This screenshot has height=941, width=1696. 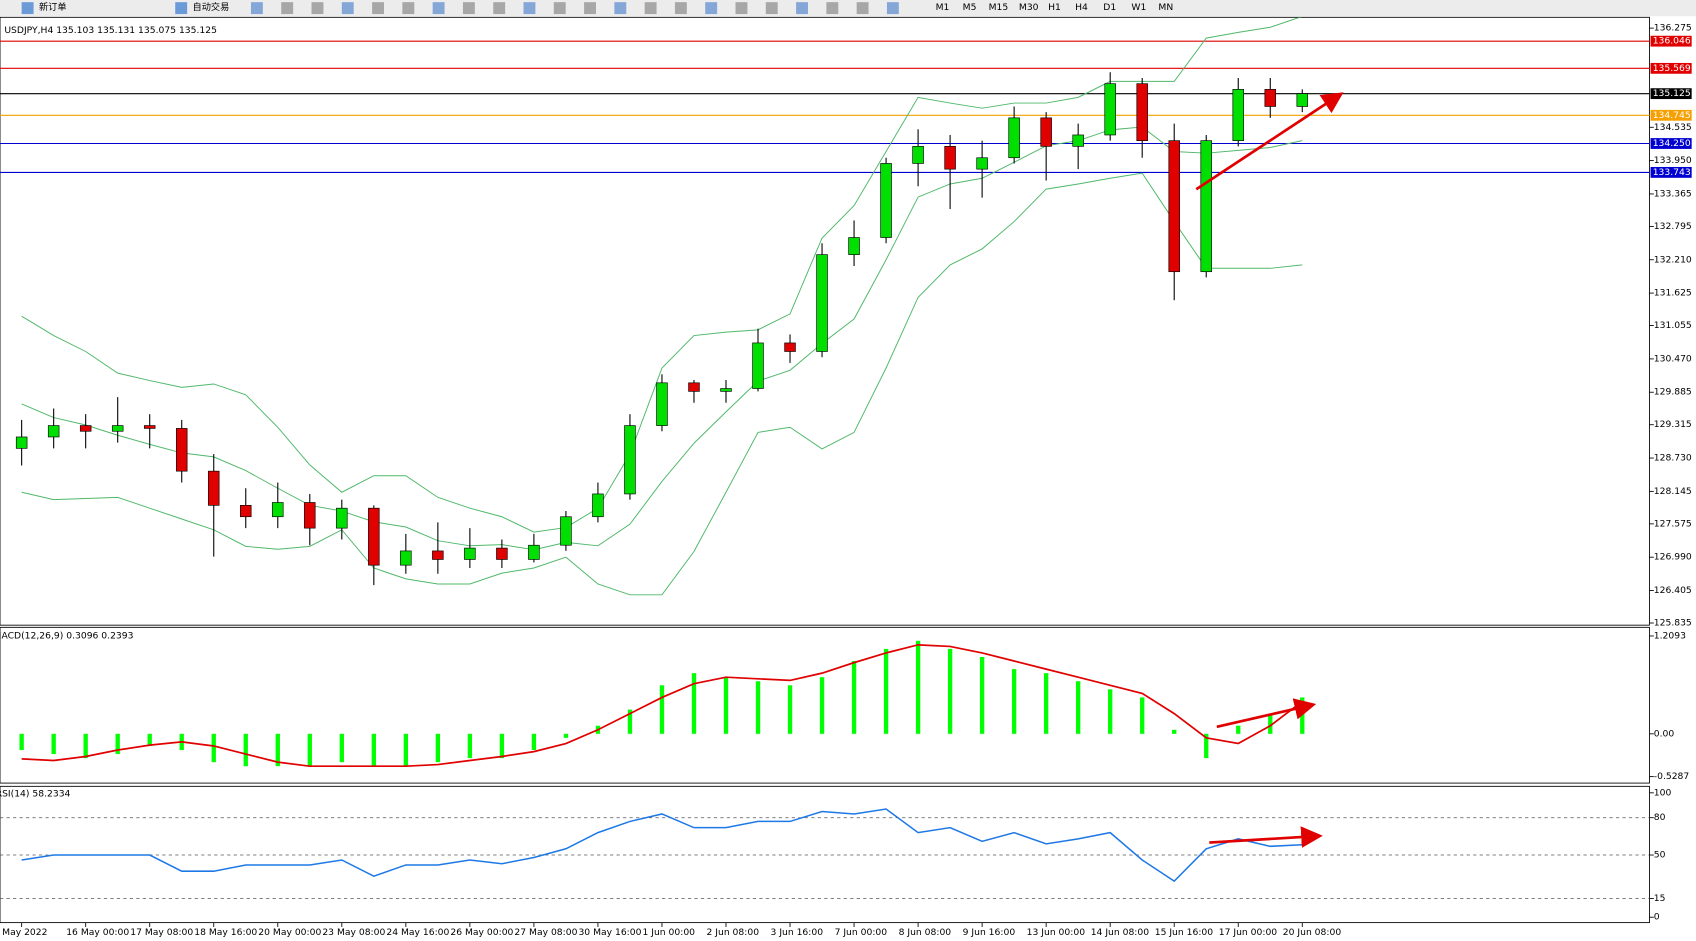 I want to click on y-tick-label: 100, so click(x=1663, y=792).